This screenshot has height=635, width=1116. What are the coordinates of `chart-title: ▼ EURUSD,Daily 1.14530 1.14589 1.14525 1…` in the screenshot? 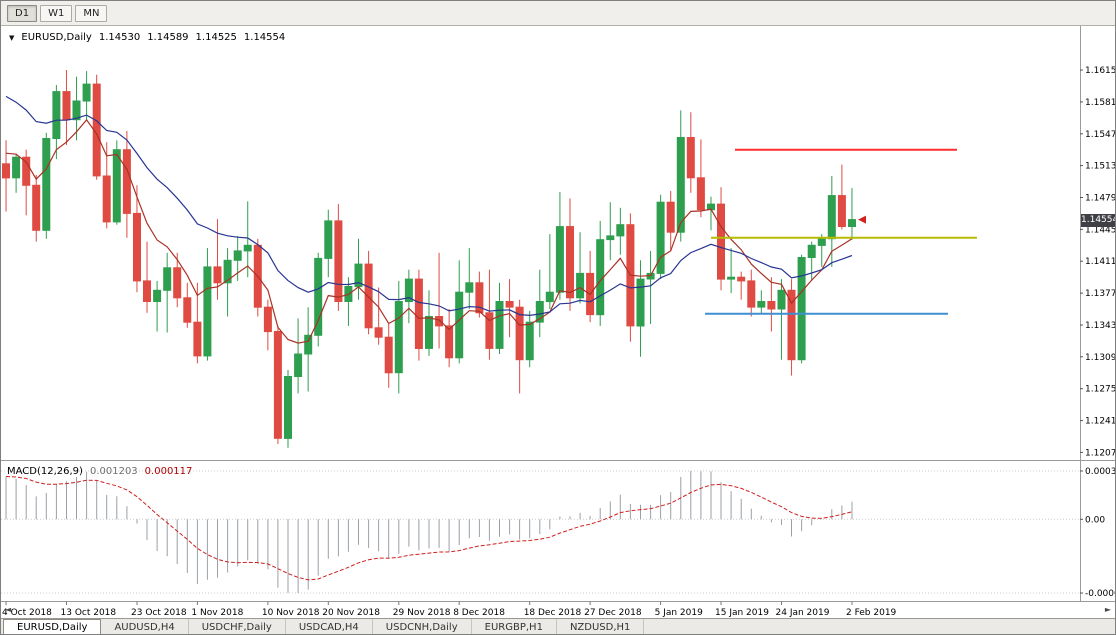 It's located at (147, 37).